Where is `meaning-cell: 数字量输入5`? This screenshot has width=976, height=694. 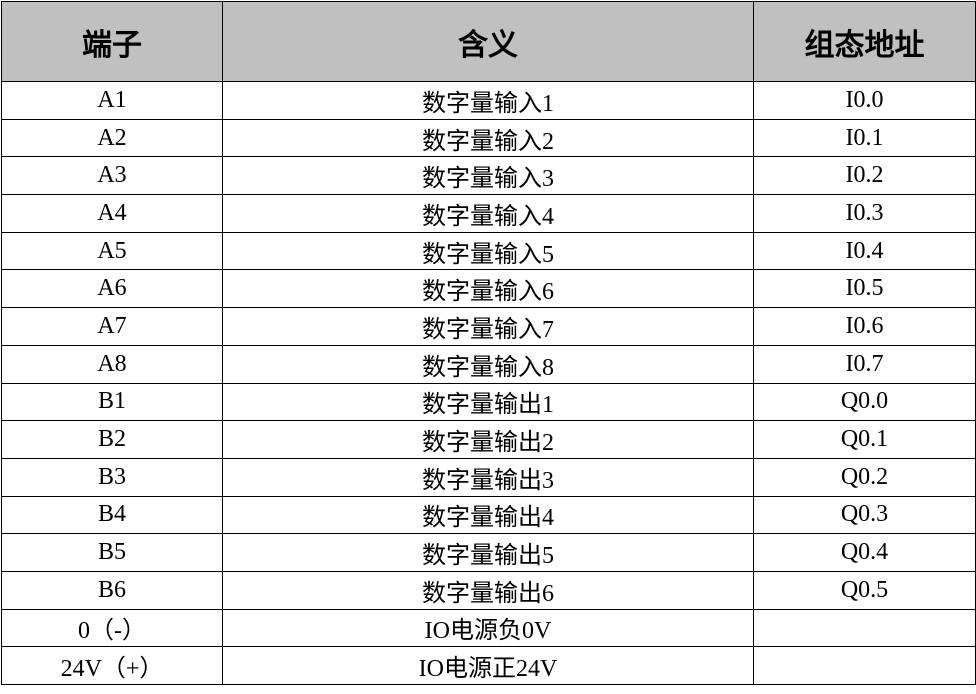
meaning-cell: 数字量输入5 is located at coordinates (488, 251).